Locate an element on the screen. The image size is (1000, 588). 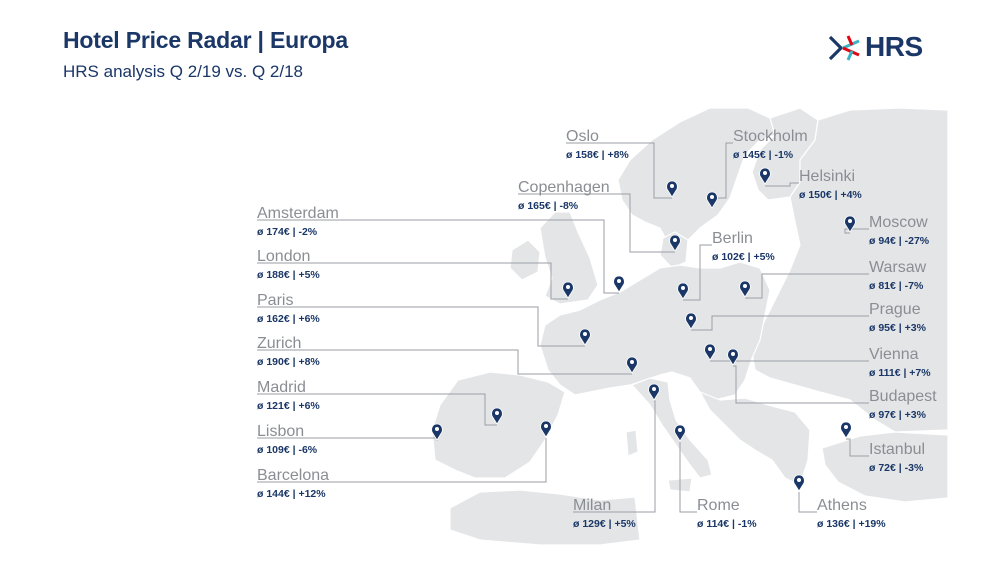
city-label-oslo: Oslo ø 158€ | +8% is located at coordinates (597, 145).